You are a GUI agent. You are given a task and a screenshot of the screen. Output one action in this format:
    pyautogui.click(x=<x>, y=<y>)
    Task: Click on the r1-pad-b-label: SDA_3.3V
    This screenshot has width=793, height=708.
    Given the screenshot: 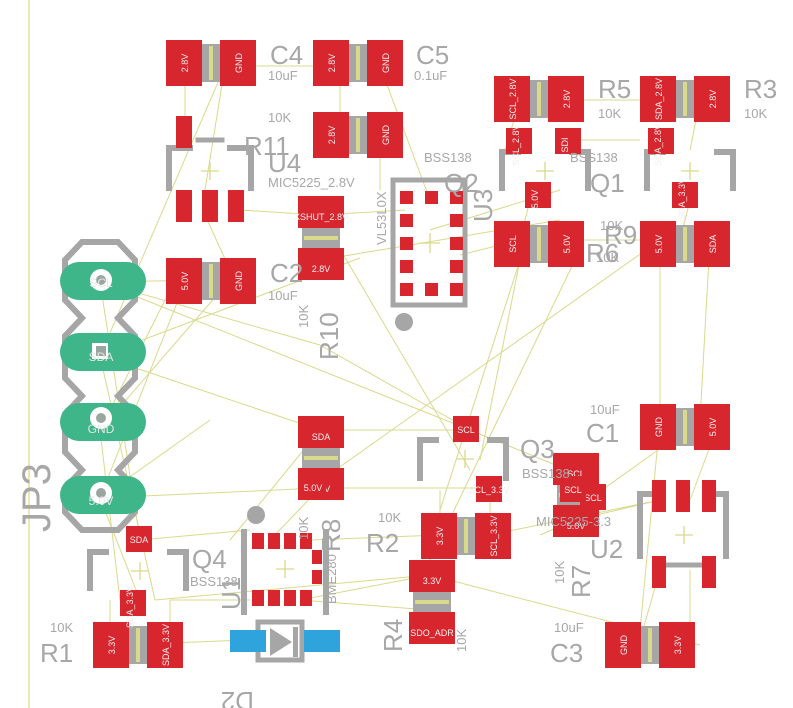 What is the action you would take?
    pyautogui.click(x=166, y=645)
    